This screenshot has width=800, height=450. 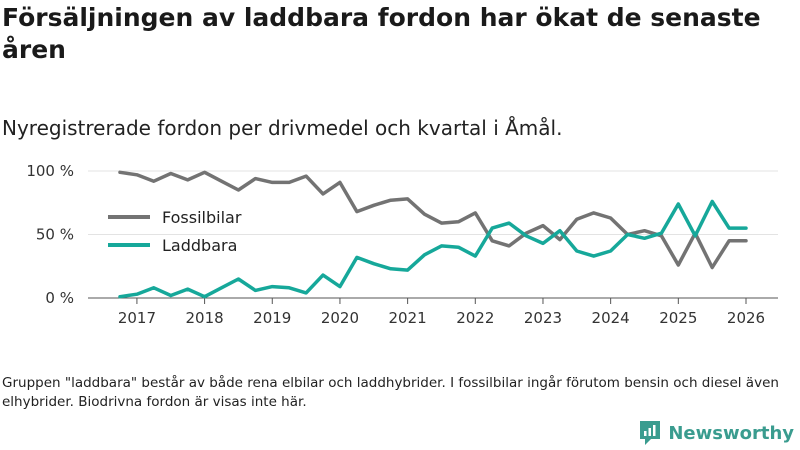 I want to click on x-tick-label: 2023, so click(x=543, y=318).